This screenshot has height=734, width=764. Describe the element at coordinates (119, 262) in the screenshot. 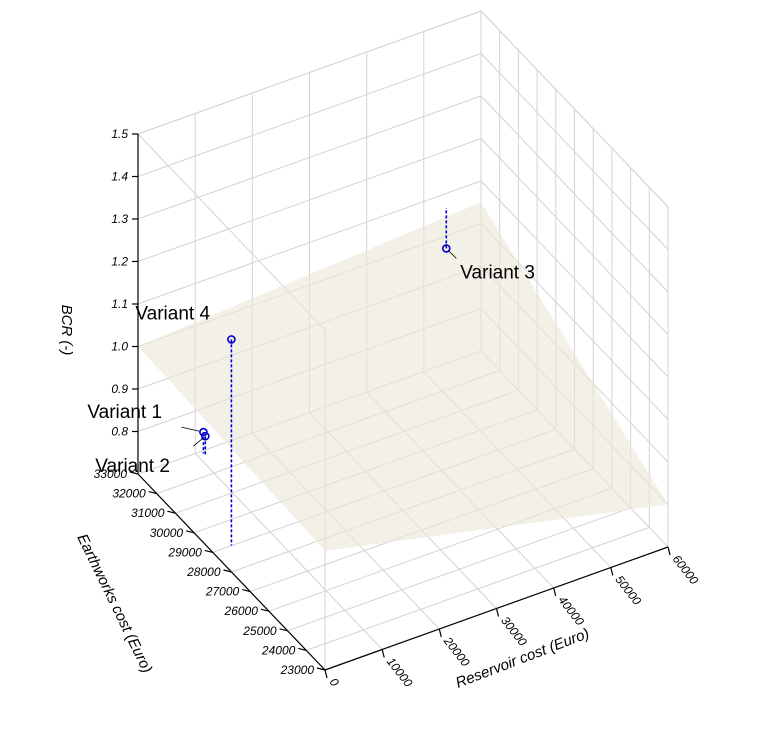

I see `z-tick-label: 1.2` at that location.